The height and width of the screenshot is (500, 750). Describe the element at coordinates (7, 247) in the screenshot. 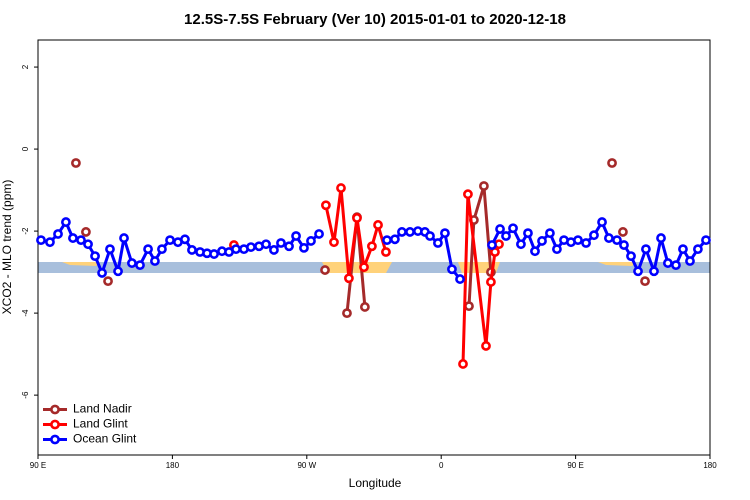

I see `y-axis-label: XCO2 - MLO trend (ppm)` at that location.